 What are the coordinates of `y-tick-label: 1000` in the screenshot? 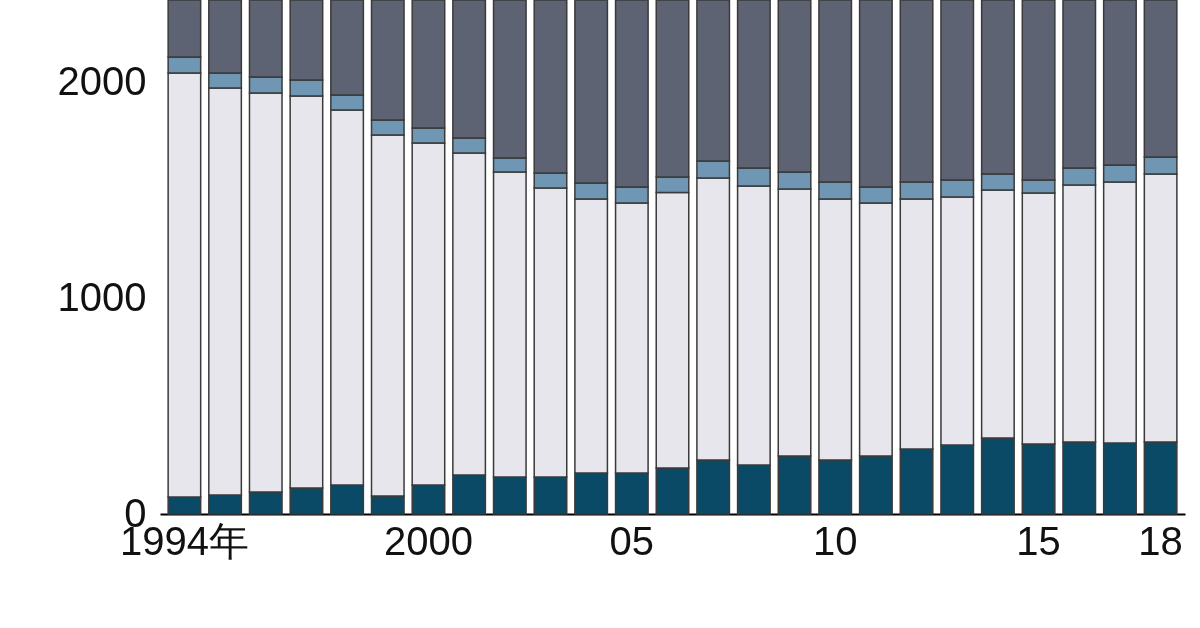 It's located at (102, 296).